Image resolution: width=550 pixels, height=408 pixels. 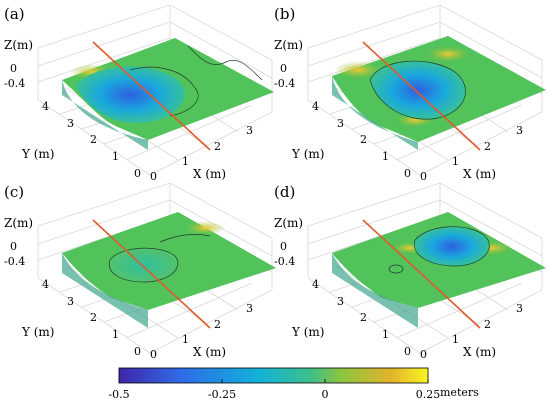 I want to click on panel-label: (c), so click(x=14, y=192).